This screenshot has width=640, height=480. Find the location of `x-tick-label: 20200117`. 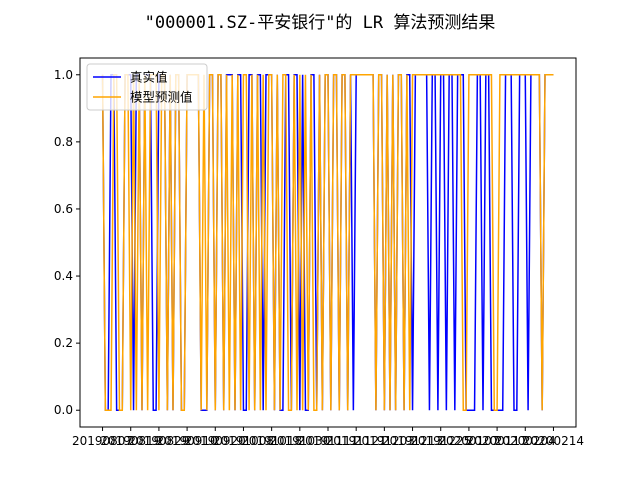

x-tick-label: 20200117 is located at coordinates (497, 441).